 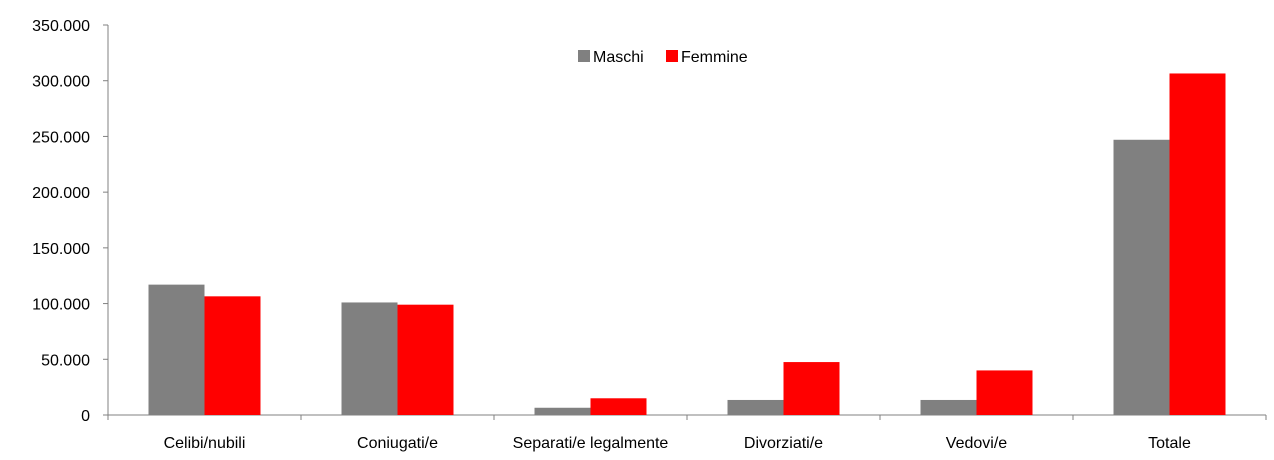 I want to click on x-tick-label: Separati/e legalmente, so click(x=591, y=443).